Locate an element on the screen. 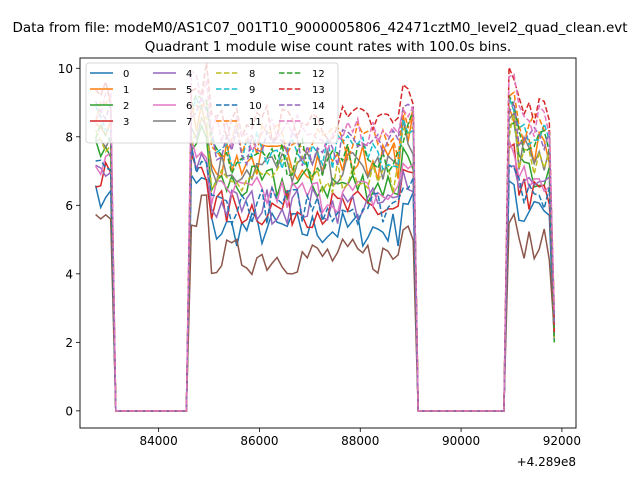 This screenshot has height=480, width=640. y-tick-label: 2 is located at coordinates (69, 343).